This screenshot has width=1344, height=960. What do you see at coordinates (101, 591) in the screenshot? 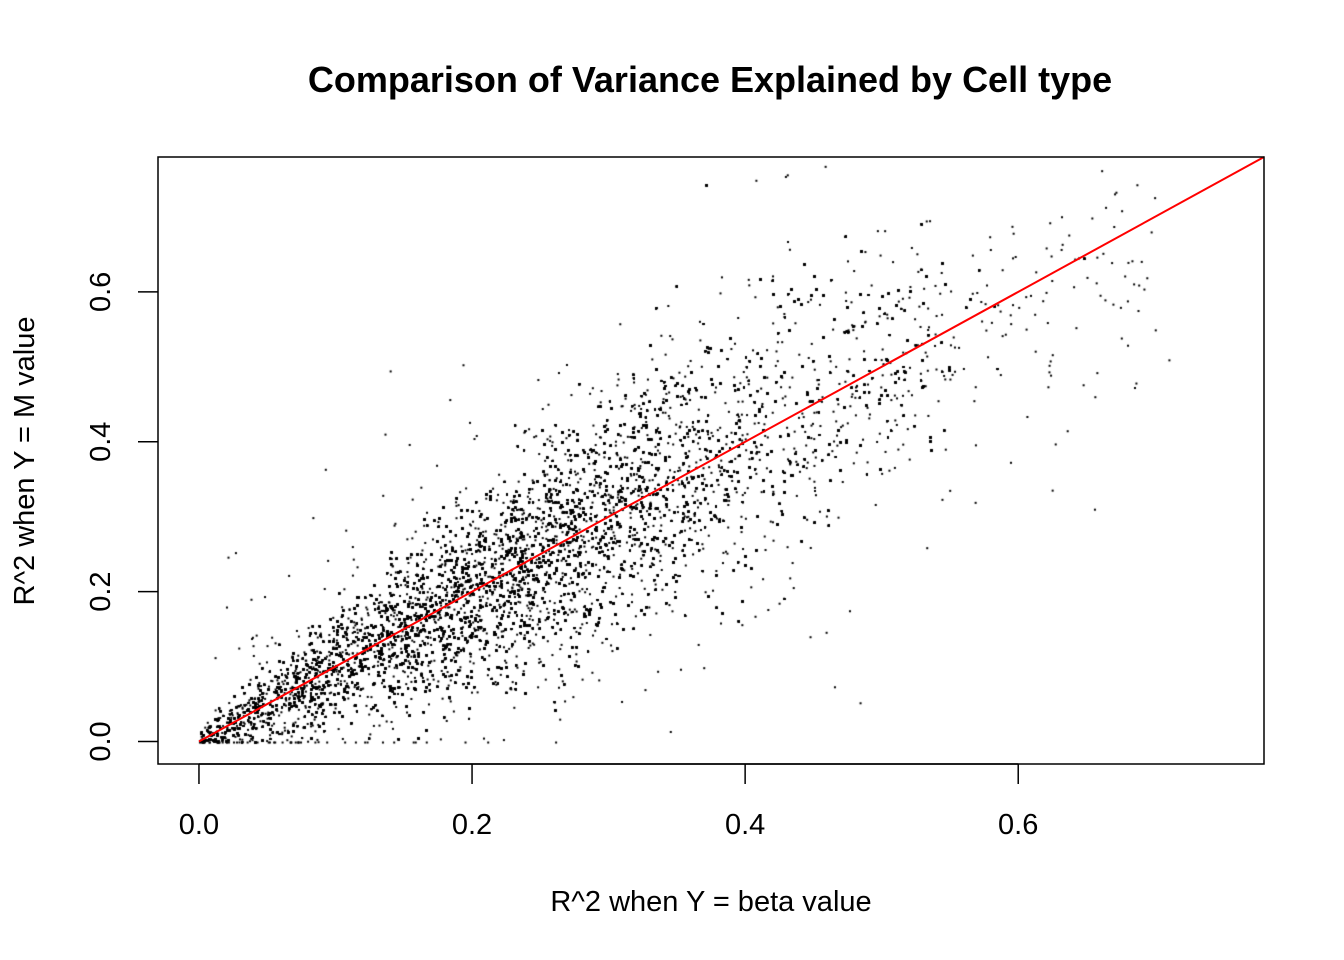
I see `y-tick-label: 0.2` at bounding box center [101, 591].